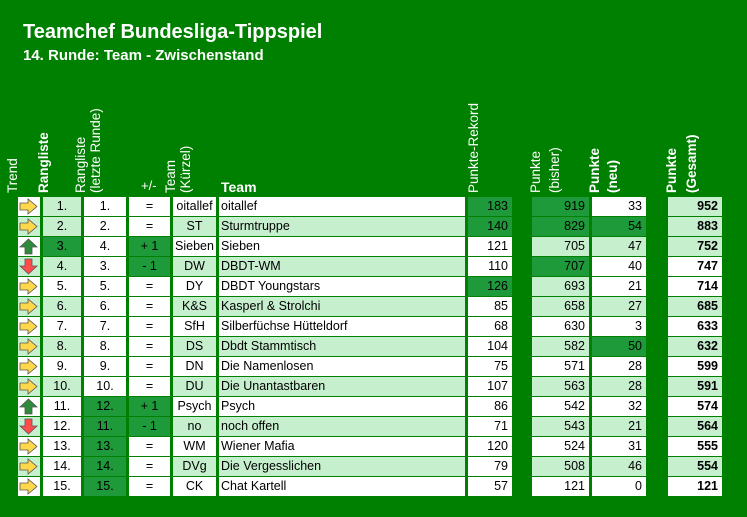 The height and width of the screenshot is (517, 747). I want to click on cell-name: Die Namenlosen, so click(342, 366).